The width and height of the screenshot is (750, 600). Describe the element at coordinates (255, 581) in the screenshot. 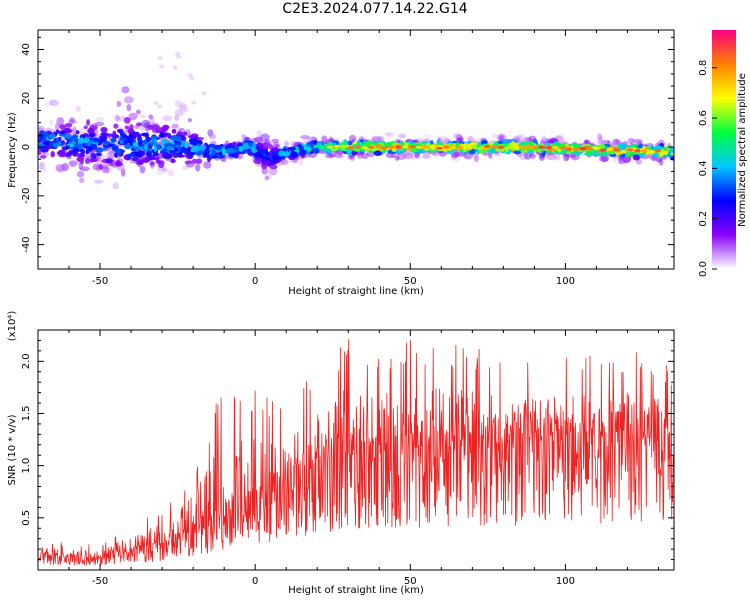

I see `x-tick-label: 0` at that location.